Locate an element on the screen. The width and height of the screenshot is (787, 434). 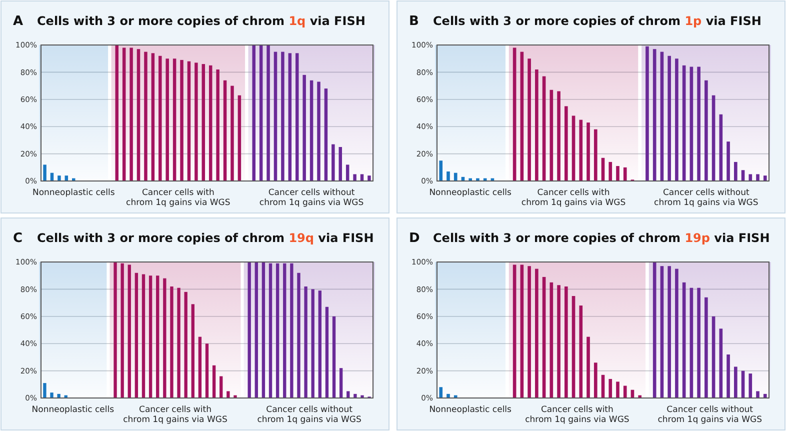
chart-title: Cells with 3 or more copies of chrom 1p via FISH is located at coordinates (597, 21).